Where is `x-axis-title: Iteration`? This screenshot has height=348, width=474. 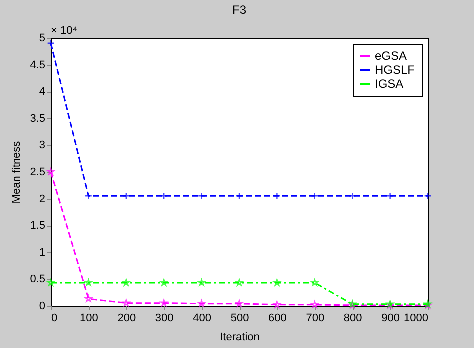 x-axis-title: Iteration is located at coordinates (240, 338).